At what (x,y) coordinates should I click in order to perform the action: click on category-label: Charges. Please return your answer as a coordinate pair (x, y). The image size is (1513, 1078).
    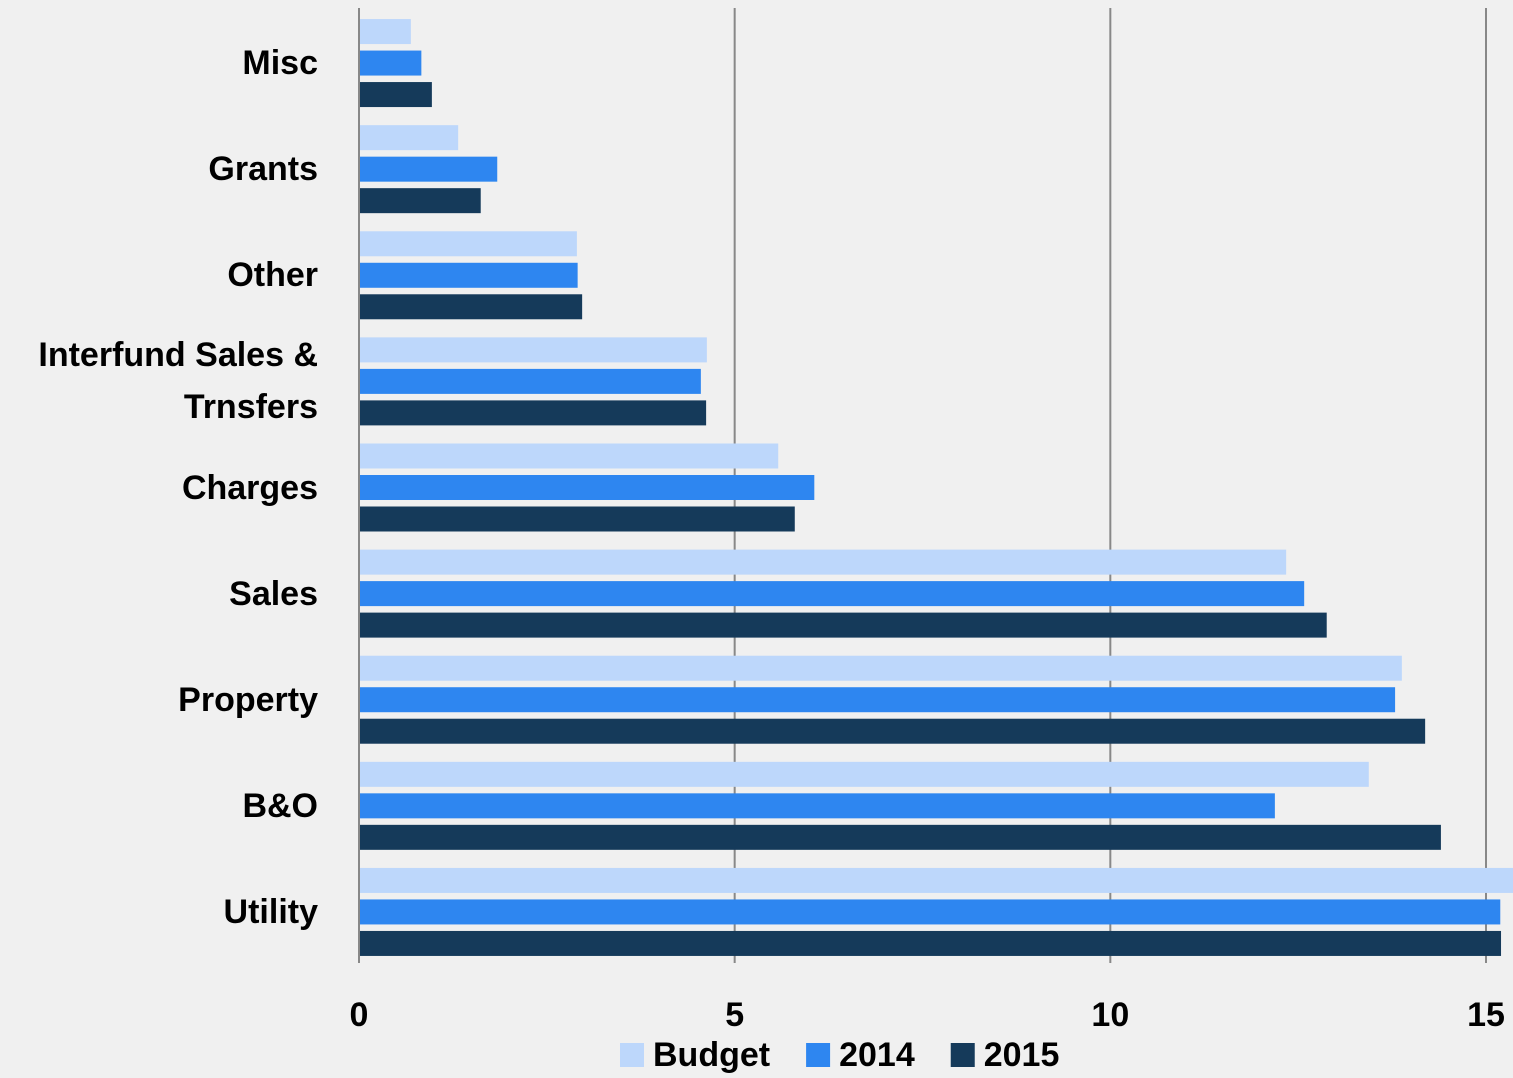
    Looking at the image, I should click on (249, 487).